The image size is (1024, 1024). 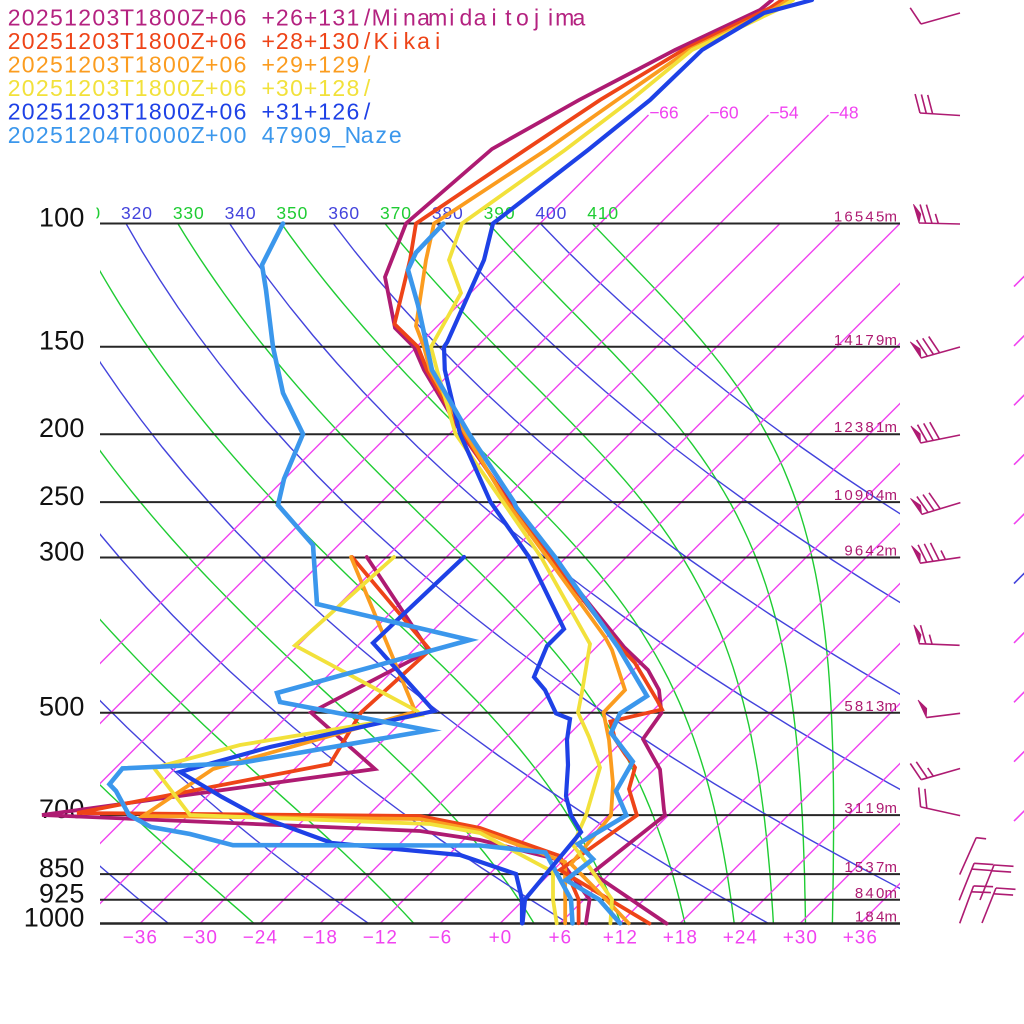 What do you see at coordinates (343, 213) in the screenshot?
I see `svg-text: 360` at bounding box center [343, 213].